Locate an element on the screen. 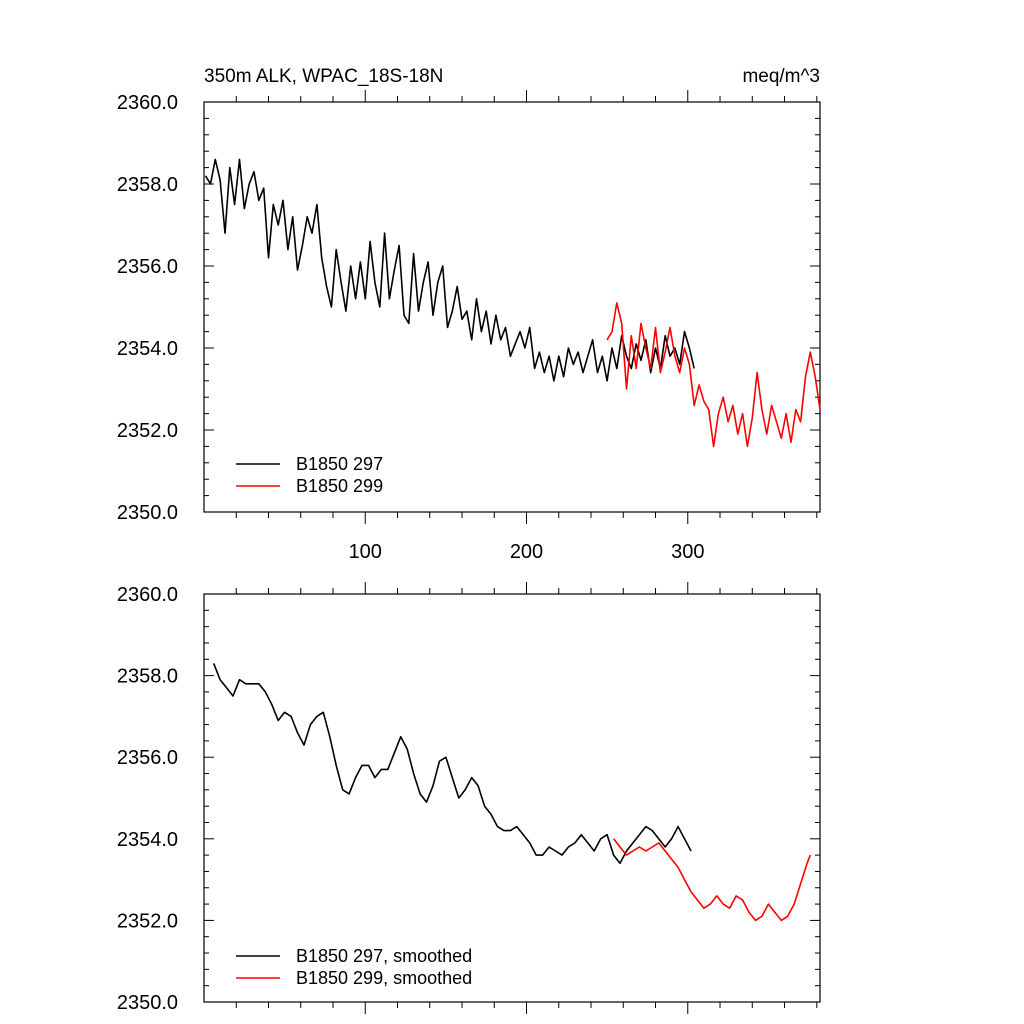  chart-title: 350m ALK, WPAC_18S-18N is located at coordinates (323, 76).